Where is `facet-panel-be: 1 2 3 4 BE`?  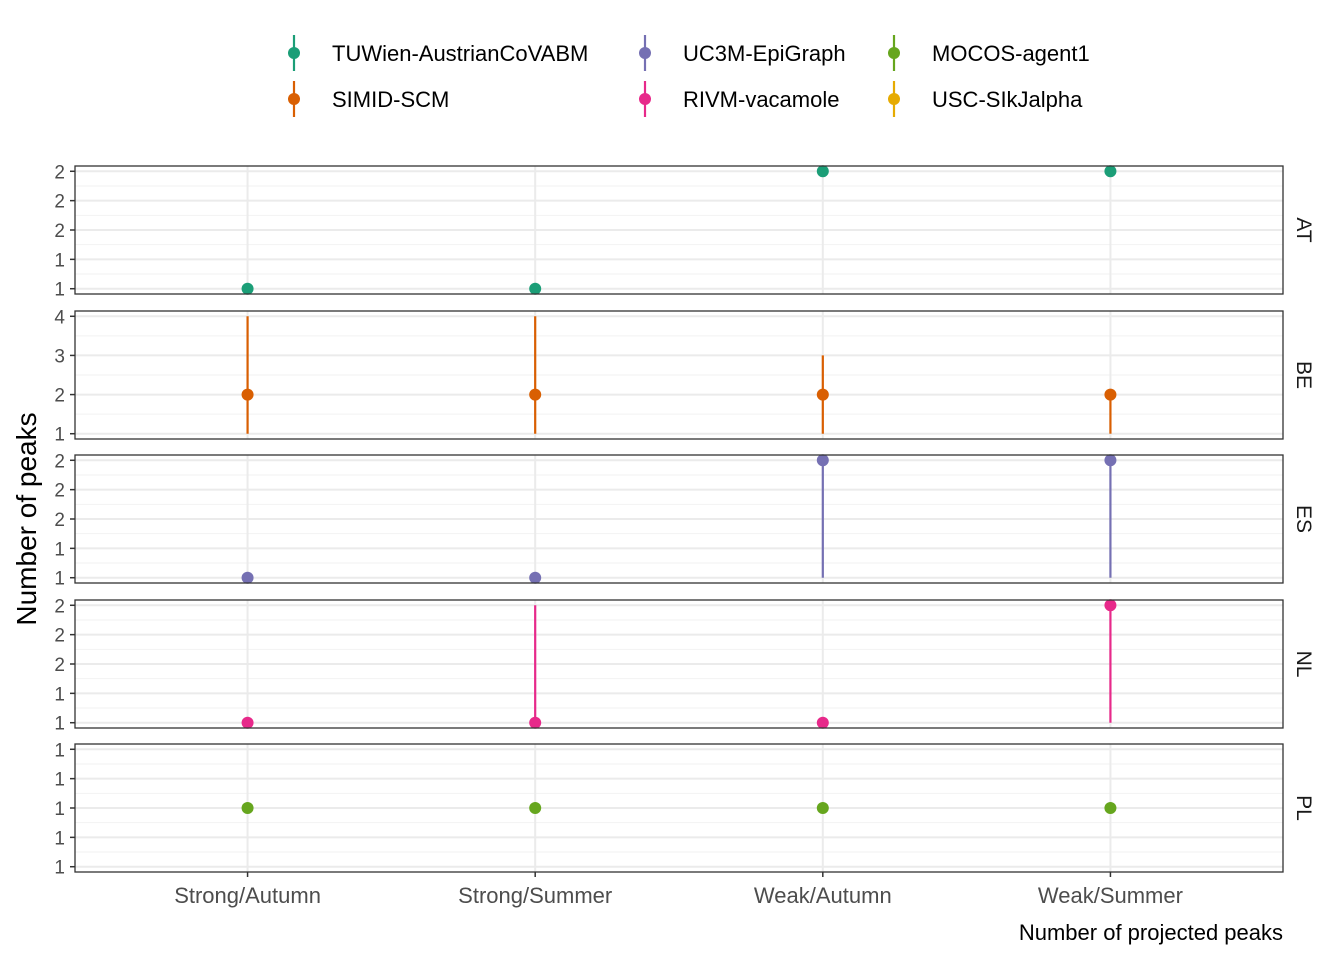 facet-panel-be: 1 2 3 4 BE is located at coordinates (684, 376).